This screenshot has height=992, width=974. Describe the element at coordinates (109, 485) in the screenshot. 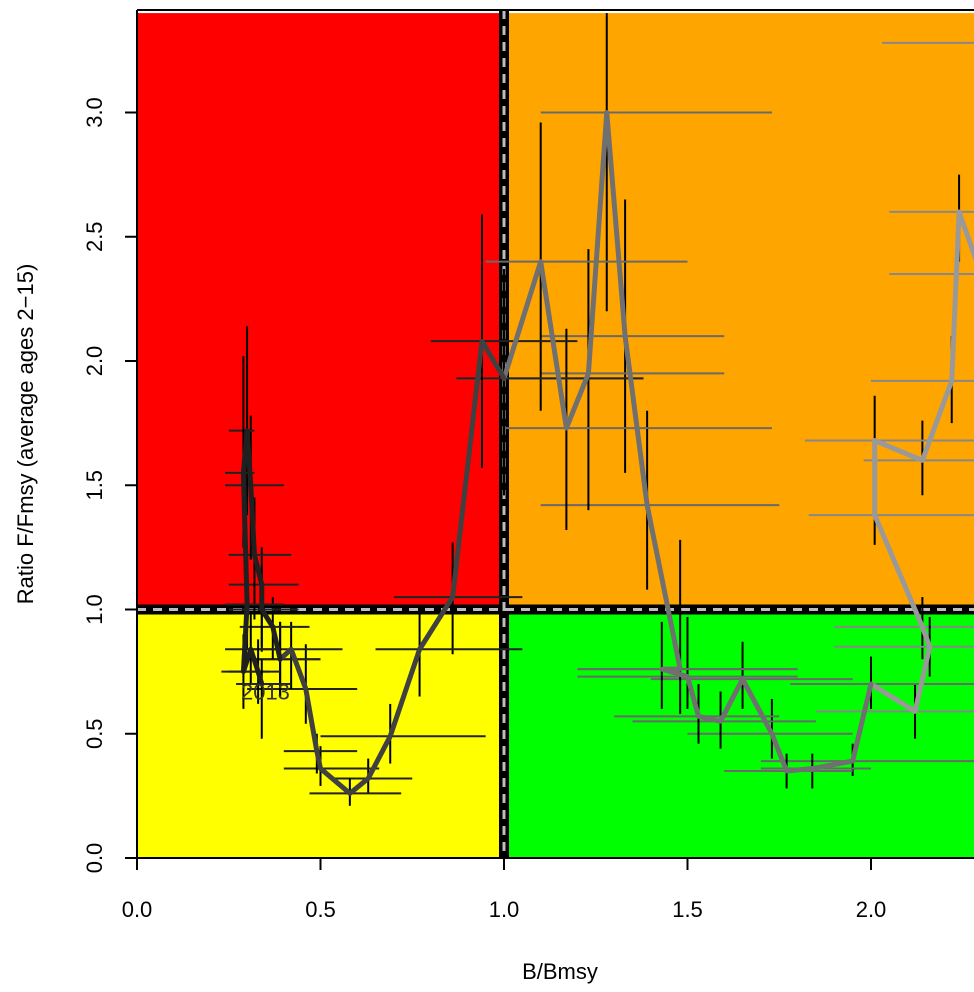

I see `y-axis: 0.0 0.5 1.0 1.5 2.0 2.5 3.0` at that location.